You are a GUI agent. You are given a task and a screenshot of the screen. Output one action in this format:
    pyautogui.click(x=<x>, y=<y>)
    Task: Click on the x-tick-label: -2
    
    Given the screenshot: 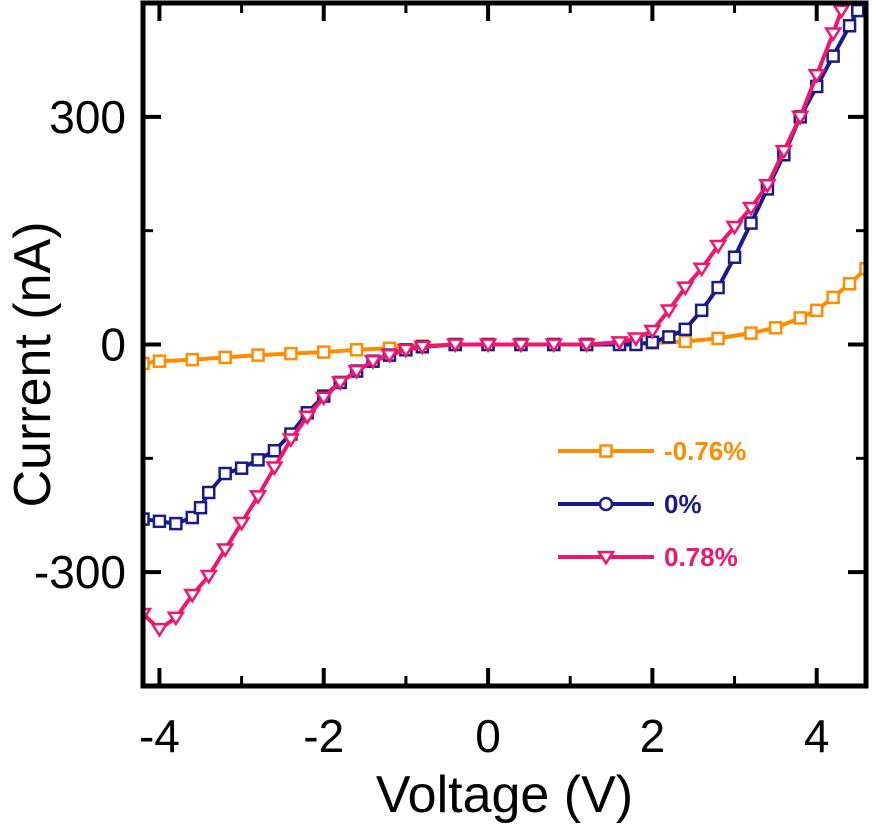 What is the action you would take?
    pyautogui.click(x=323, y=736)
    